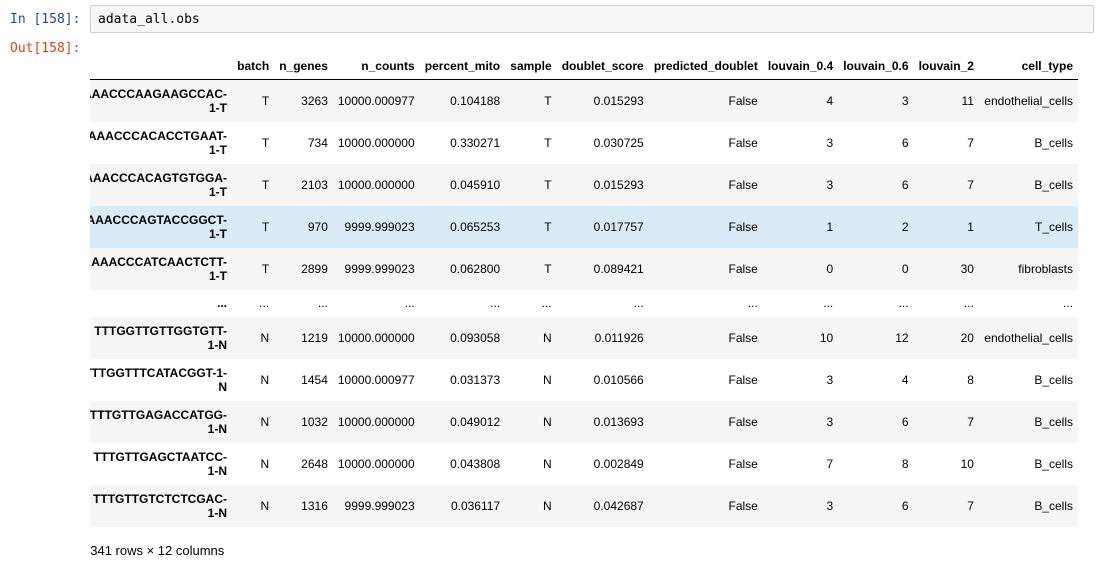 This screenshot has width=1103, height=566. What do you see at coordinates (800, 66) in the screenshot?
I see `col-header-louvain-0-4: louvain_0.4` at bounding box center [800, 66].